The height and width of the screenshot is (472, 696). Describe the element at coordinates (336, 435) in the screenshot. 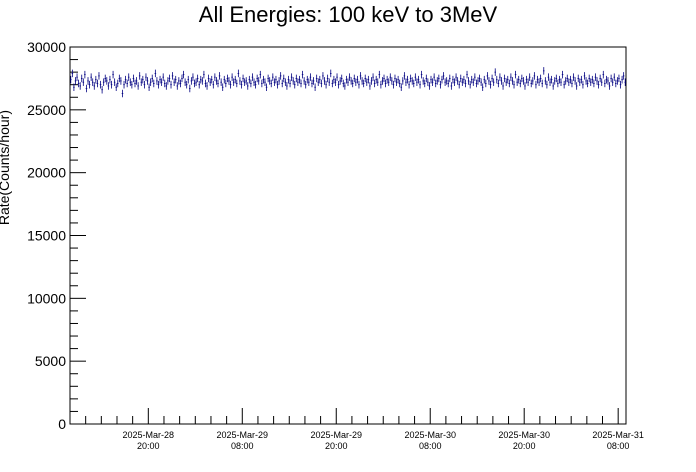

I see `x-tick-label-date: 2025-Mar-29` at that location.